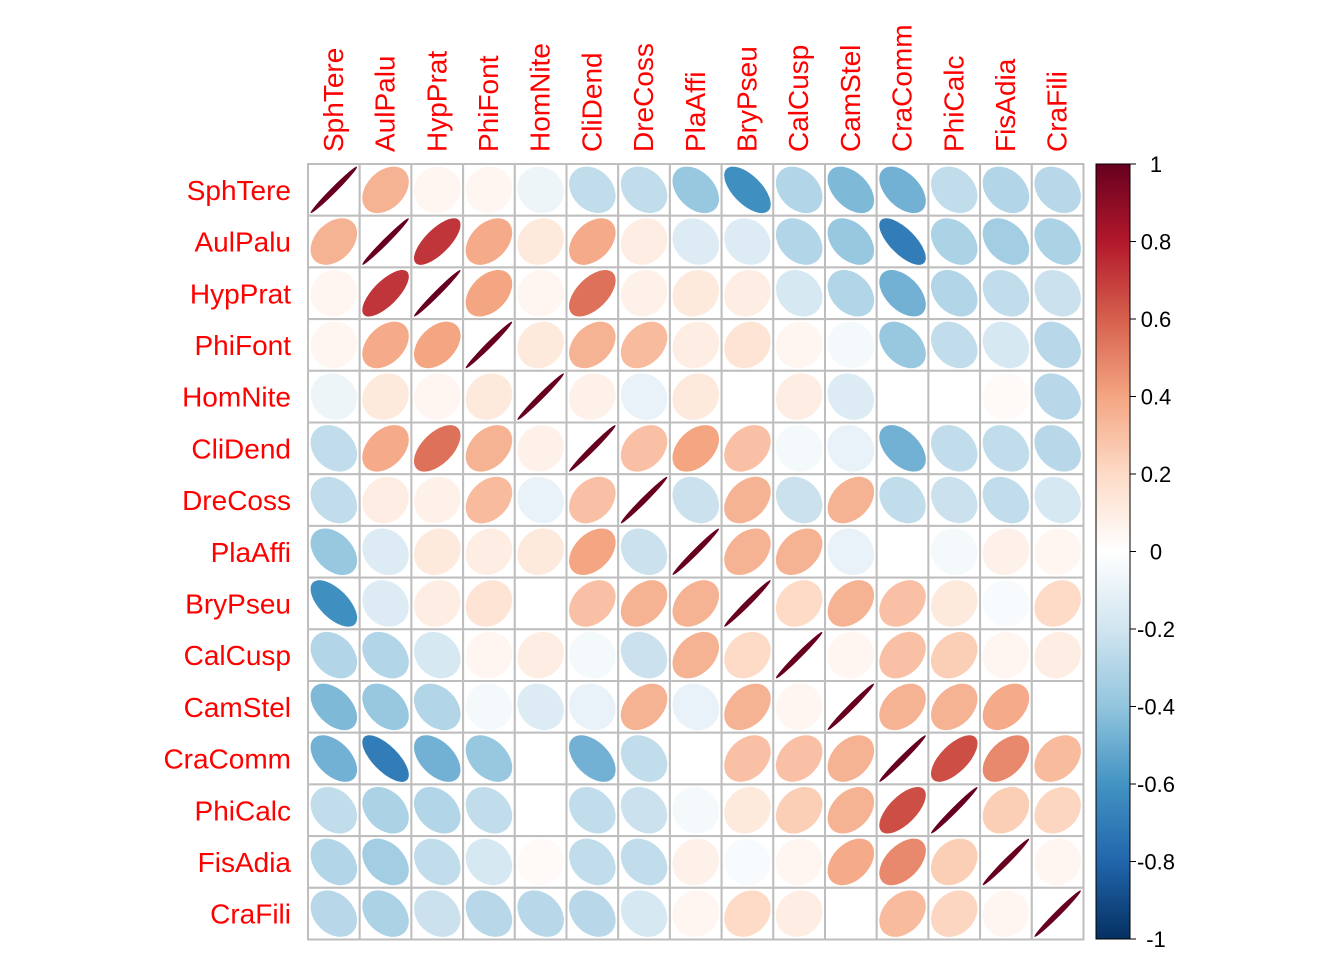 The height and width of the screenshot is (960, 1344). What do you see at coordinates (489, 810) in the screenshot?
I see `cell-PhiCalc-PhiFont` at bounding box center [489, 810].